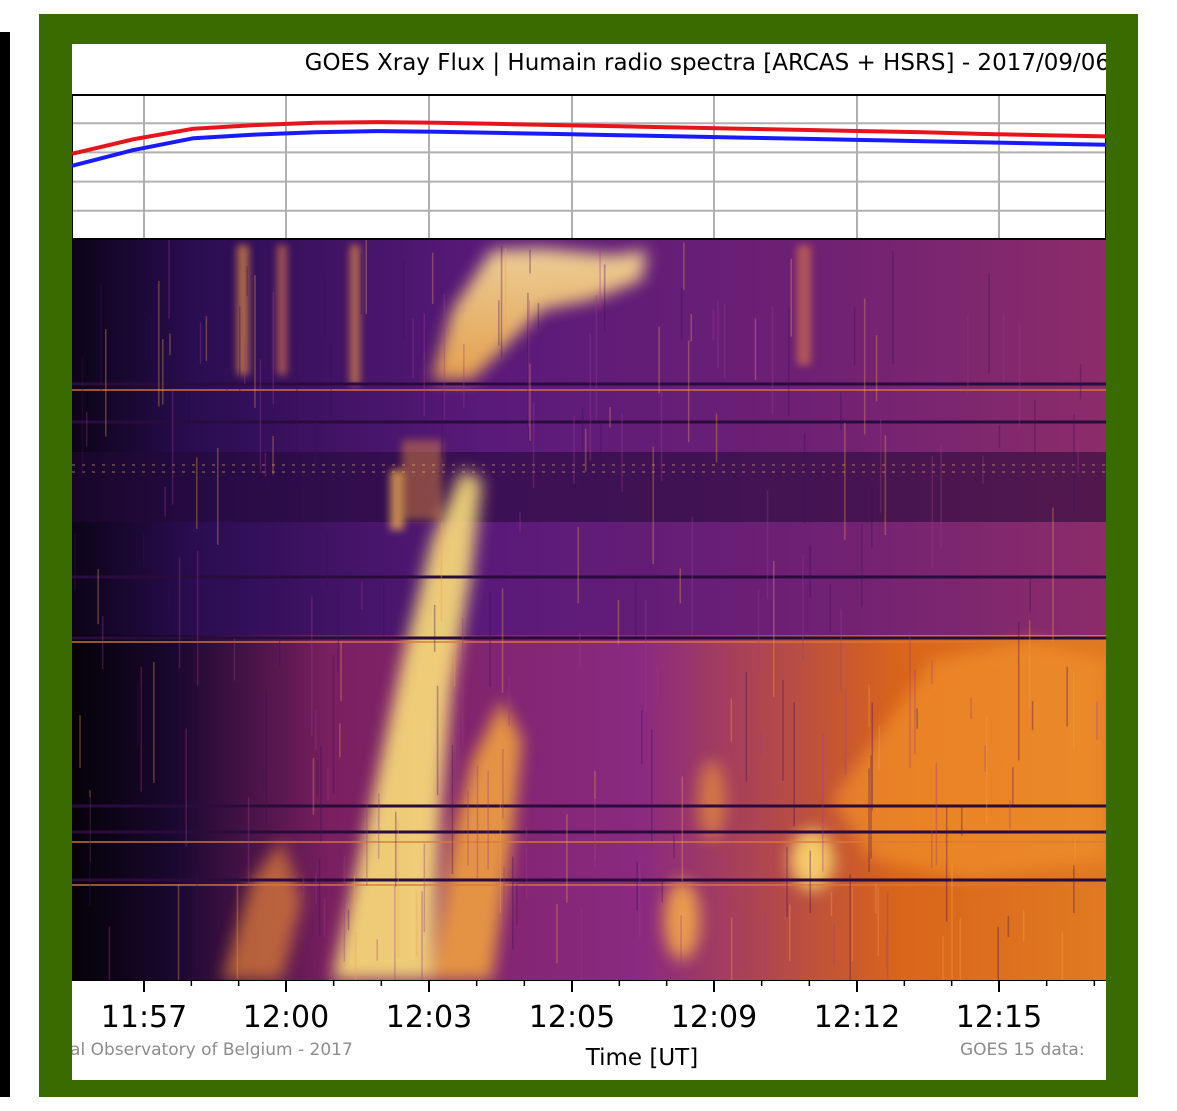  What do you see at coordinates (589, 986) in the screenshot?
I see `x-axis-ticks` at bounding box center [589, 986].